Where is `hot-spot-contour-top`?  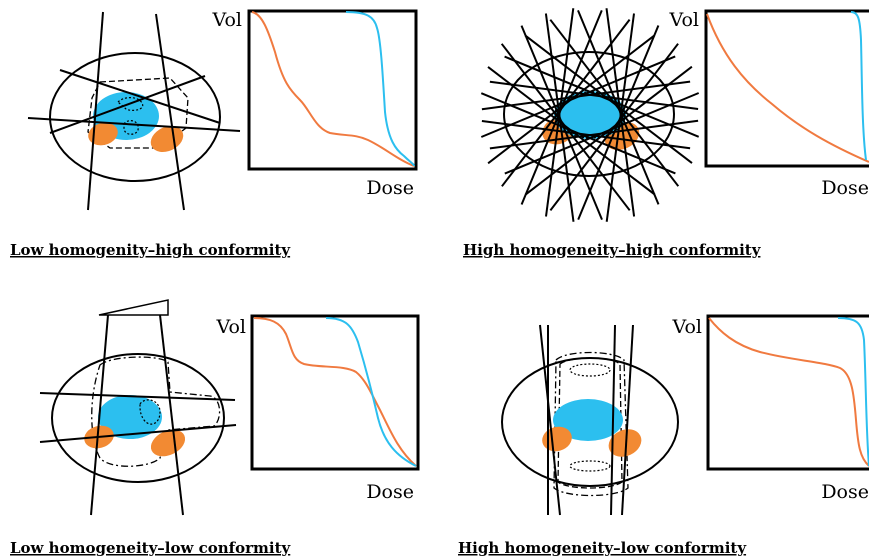
hot-spot-contour-top is located at coordinates (590, 370).